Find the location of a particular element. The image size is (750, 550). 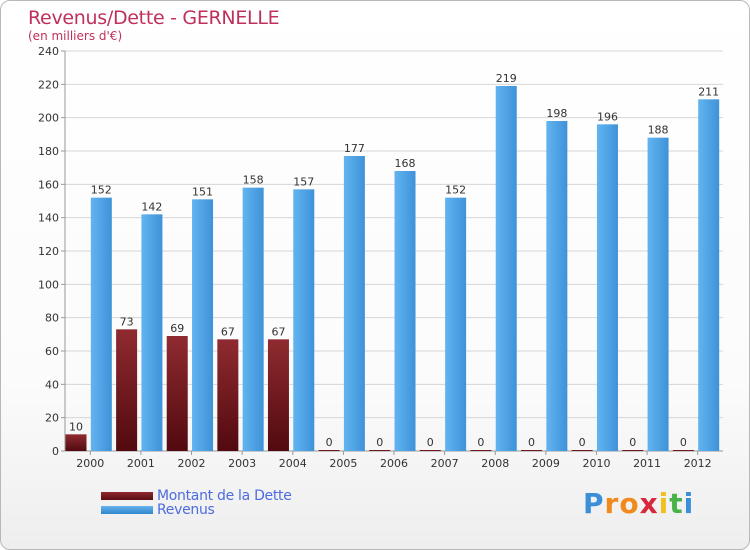

x-tick-label: 2012 is located at coordinates (698, 463).